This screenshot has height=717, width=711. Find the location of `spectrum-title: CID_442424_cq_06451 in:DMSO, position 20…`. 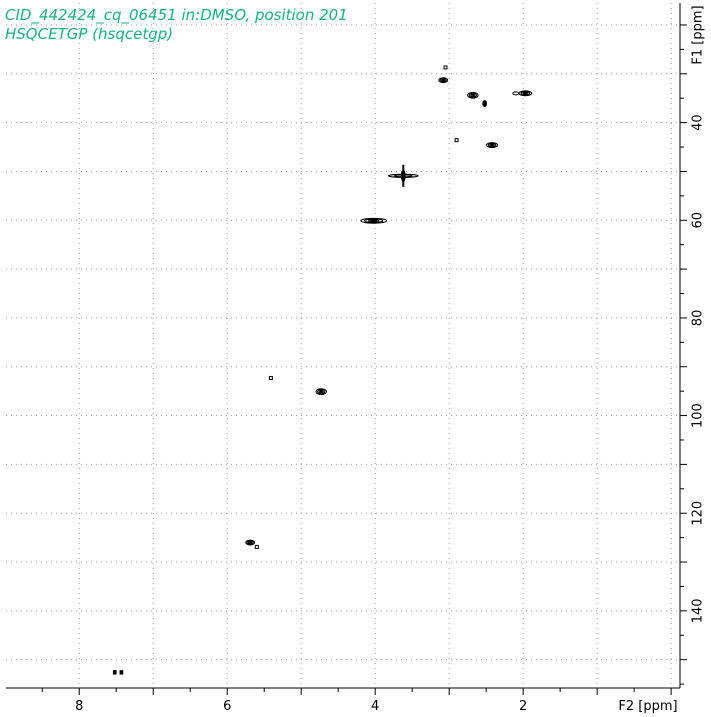

spectrum-title: CID_442424_cq_06451 in:DMSO, position 20… is located at coordinates (176, 15).